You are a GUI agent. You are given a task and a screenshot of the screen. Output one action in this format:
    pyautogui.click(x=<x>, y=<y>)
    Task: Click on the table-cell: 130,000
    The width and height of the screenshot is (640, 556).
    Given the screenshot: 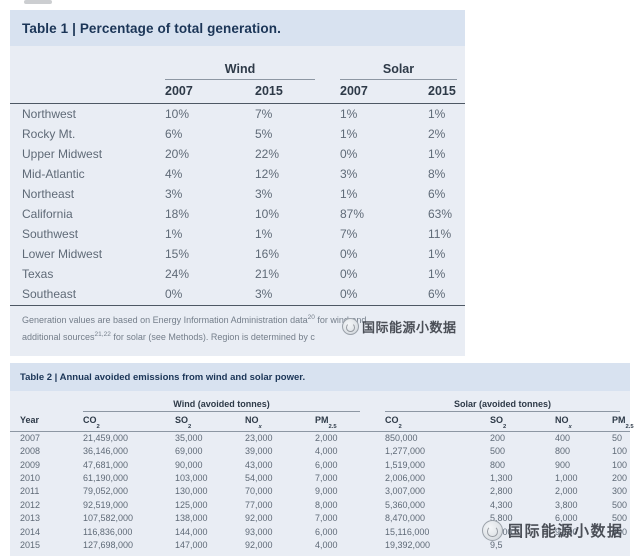 What is the action you would take?
    pyautogui.click(x=191, y=491)
    